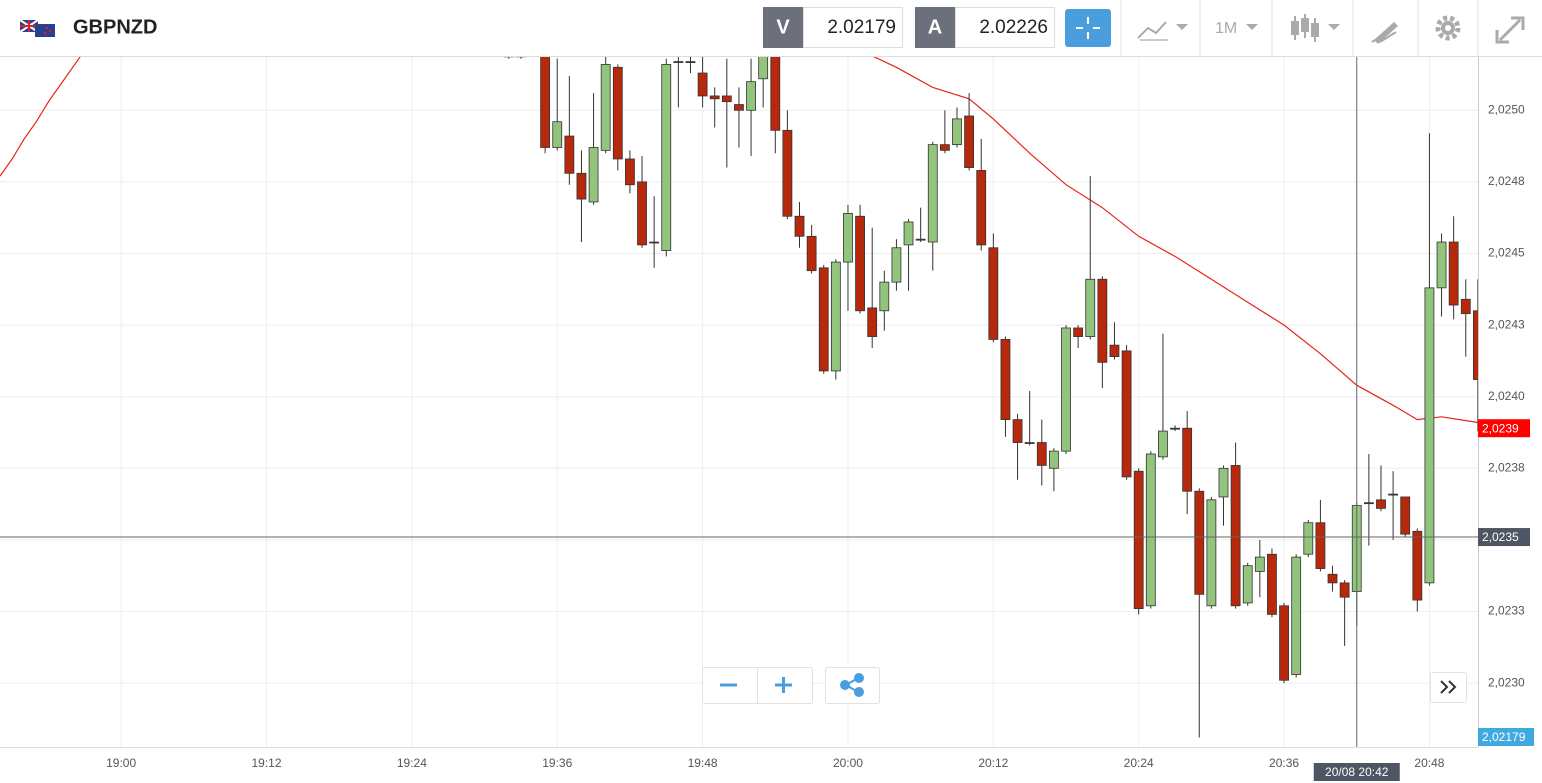 The height and width of the screenshot is (783, 1542). I want to click on bid-price-label: 2,02179, so click(1504, 737).